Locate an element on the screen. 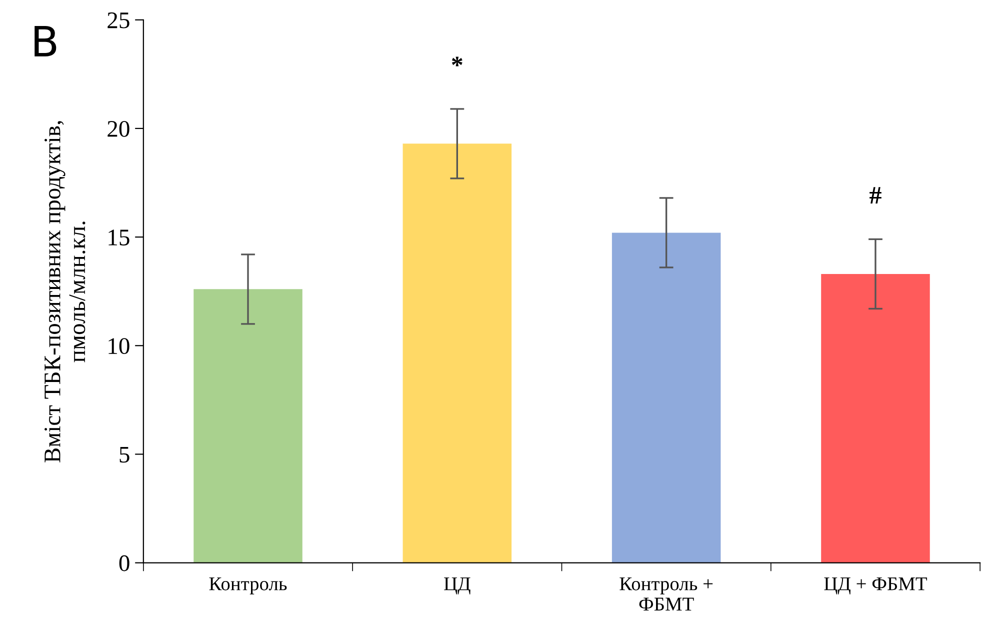  y-axis-title: Вміст ТБК-позитивних продуктів, пмоль/млн.кл. is located at coordinates (65, 291).